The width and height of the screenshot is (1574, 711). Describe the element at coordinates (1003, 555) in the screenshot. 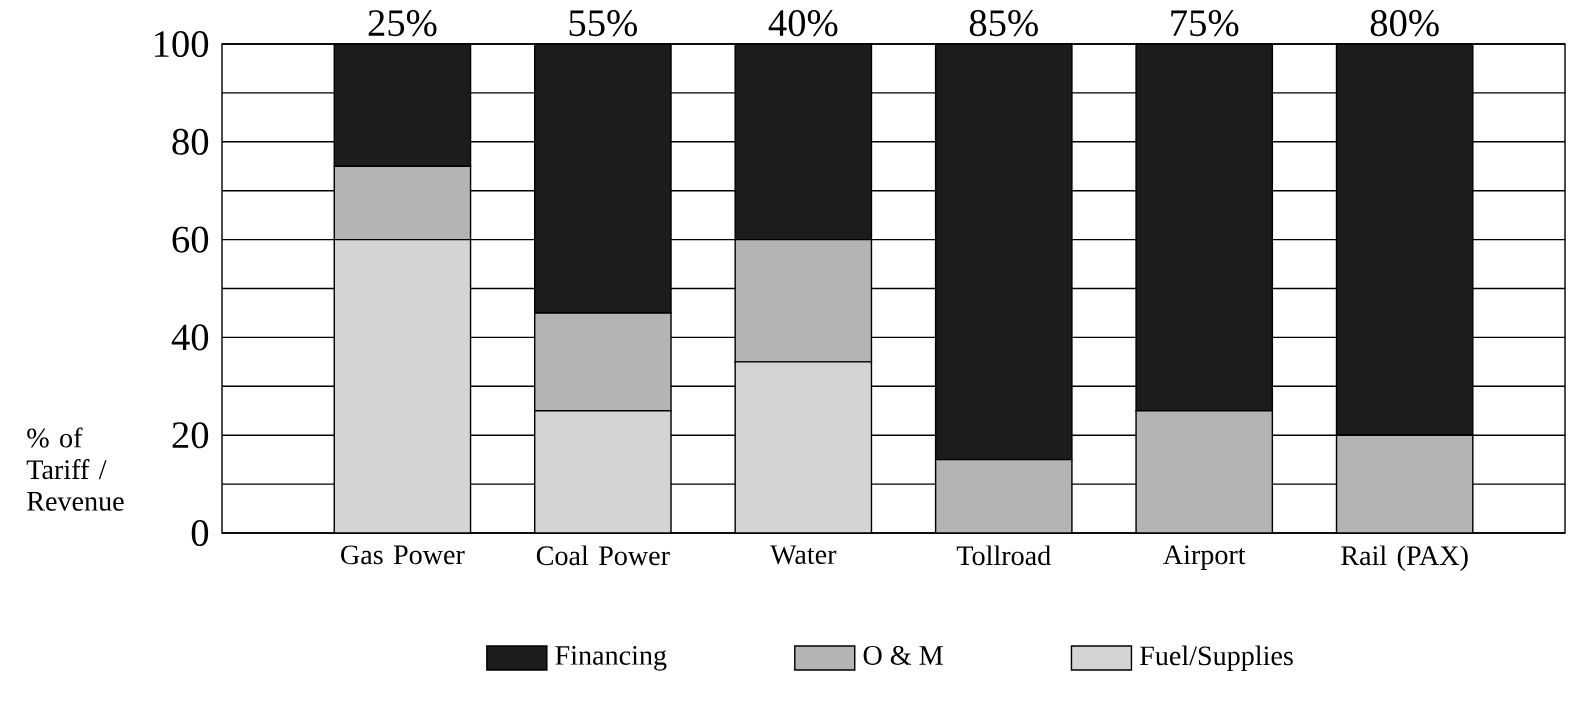

I see `x-tick-label: Tollroad` at that location.